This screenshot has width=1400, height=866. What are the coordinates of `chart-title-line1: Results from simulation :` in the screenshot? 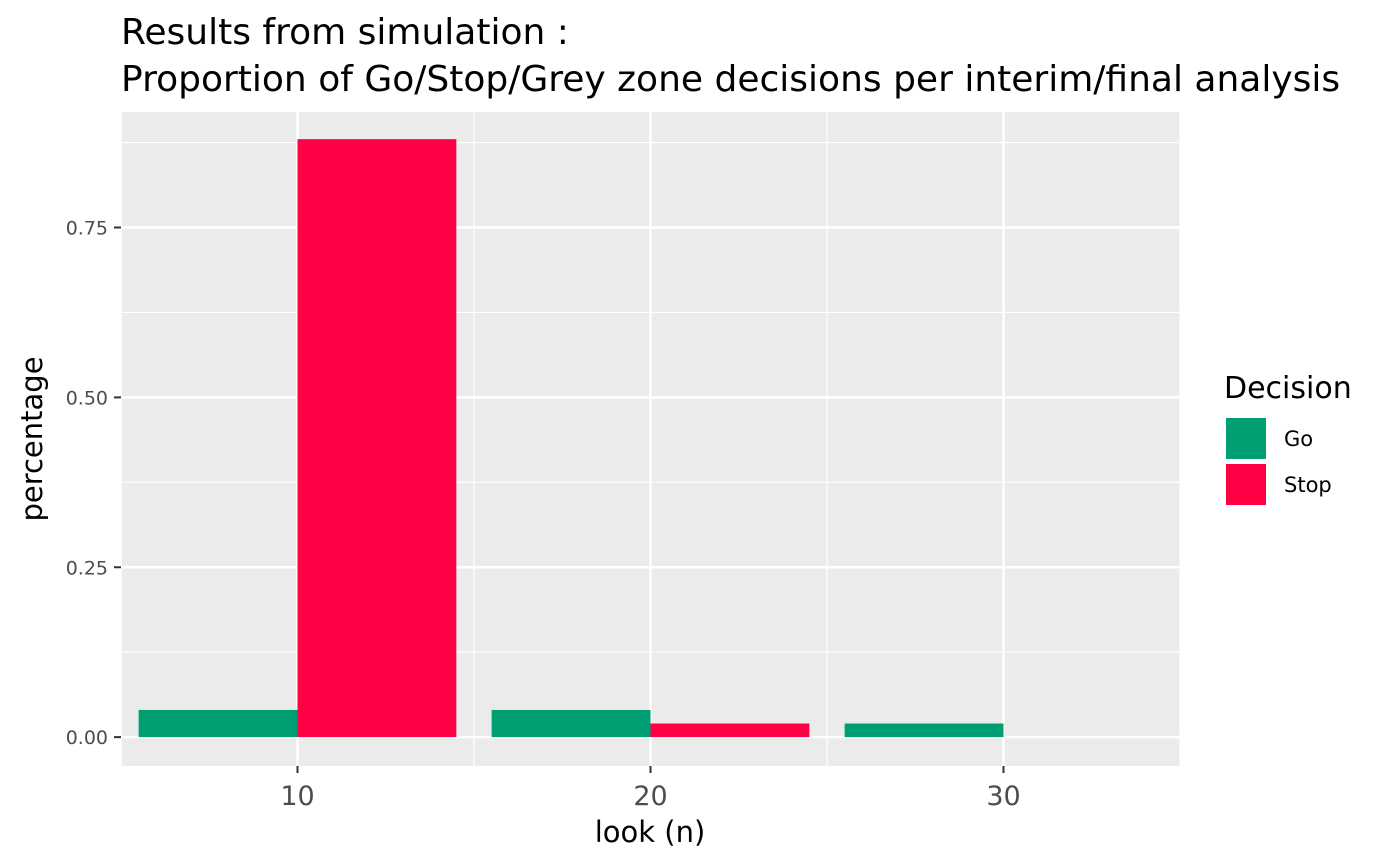 It's located at (345, 32).